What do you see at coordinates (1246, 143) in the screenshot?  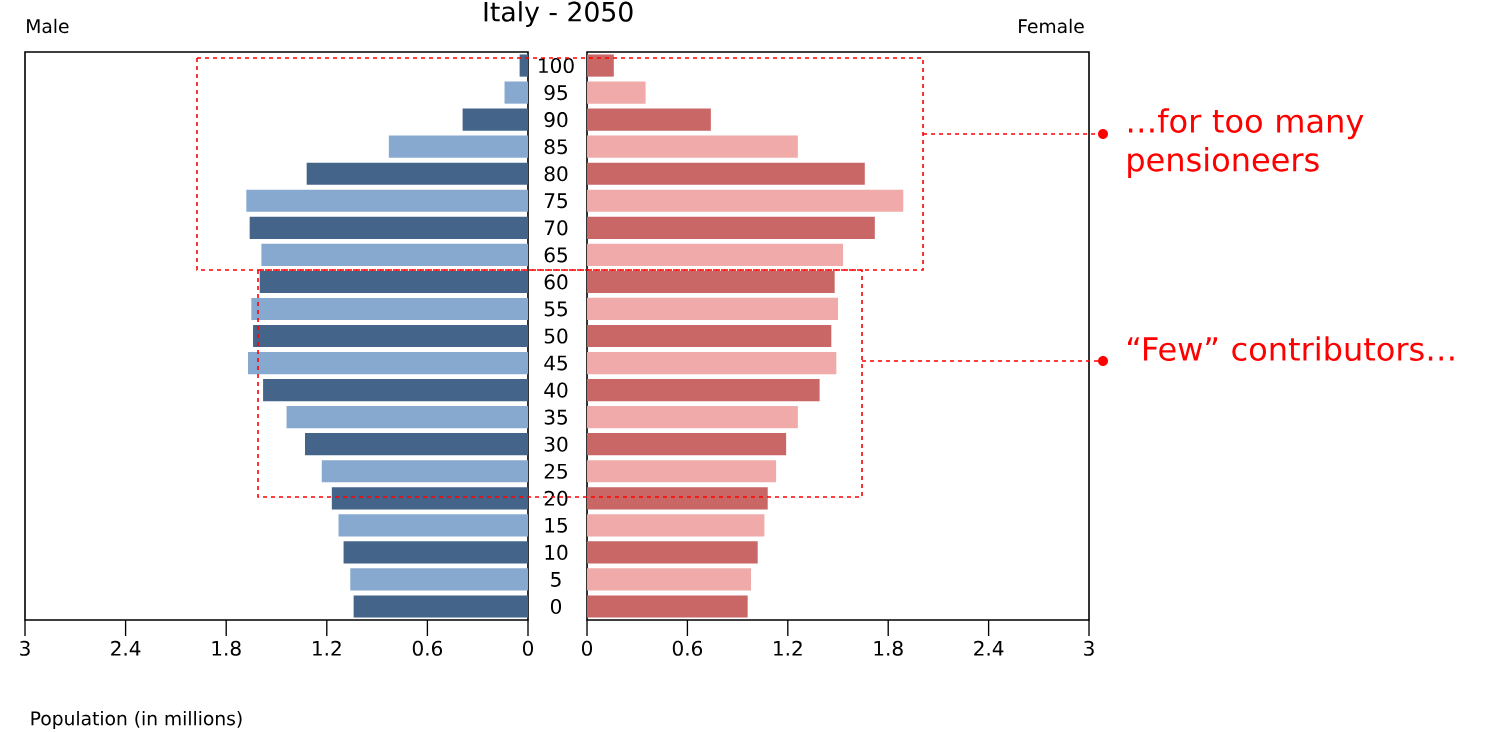 I see `text: …for too many pensioneers` at bounding box center [1246, 143].